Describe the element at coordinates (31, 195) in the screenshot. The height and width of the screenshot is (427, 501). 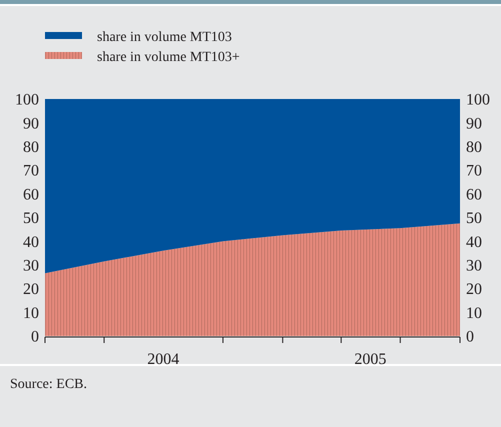
I see `y-tick-label: 60` at that location.